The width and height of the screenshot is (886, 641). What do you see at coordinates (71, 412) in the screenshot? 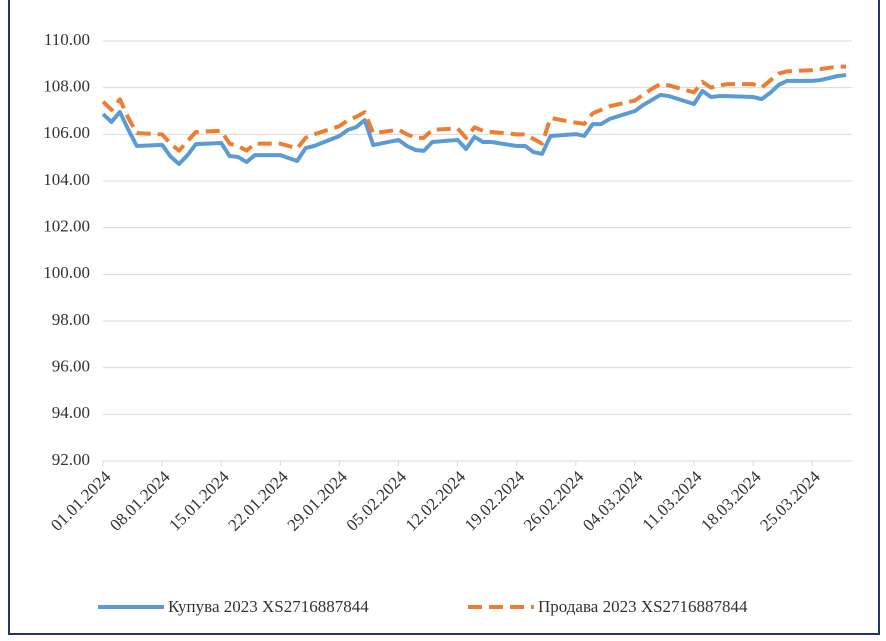
I see `y-tick-label: 94.00` at bounding box center [71, 412].